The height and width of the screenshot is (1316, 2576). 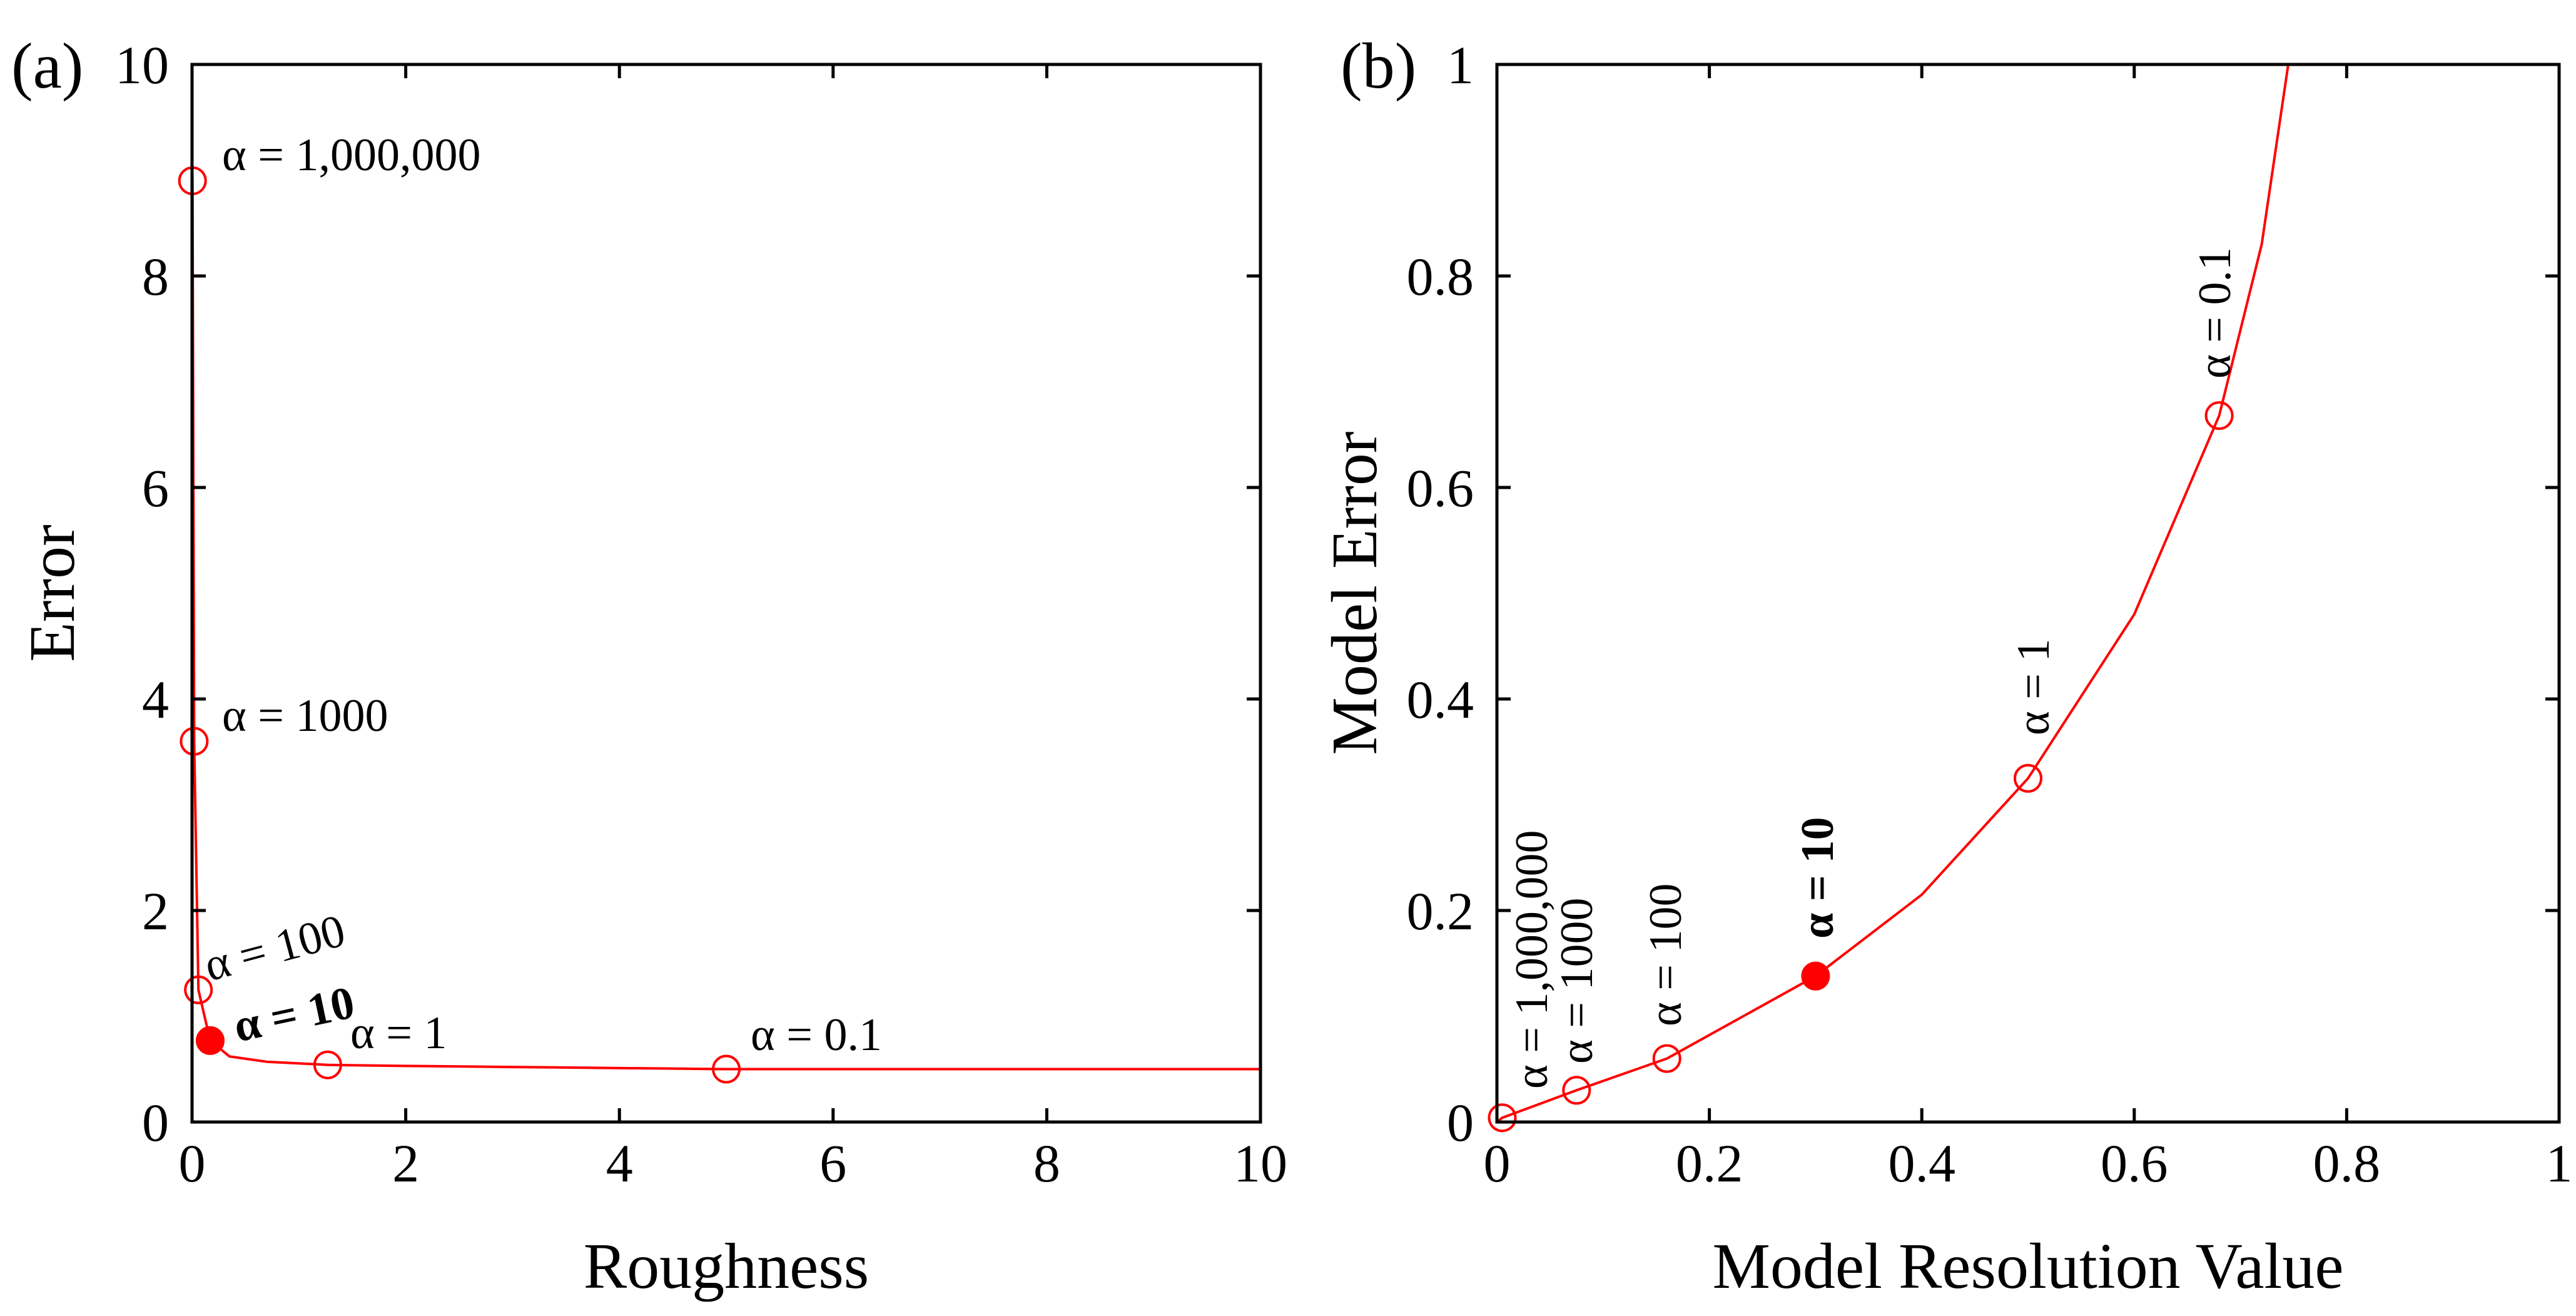 I want to click on panel-a-ytick-label: 8, so click(x=155, y=277).